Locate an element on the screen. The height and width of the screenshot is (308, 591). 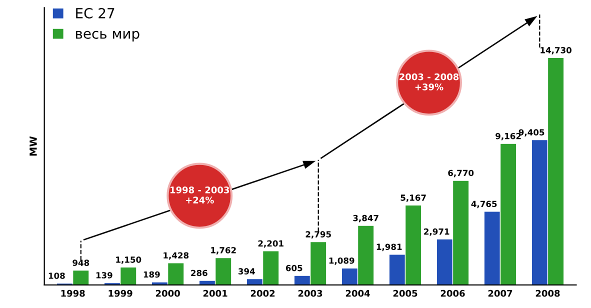
data-label: 2,971 is located at coordinates (437, 232).